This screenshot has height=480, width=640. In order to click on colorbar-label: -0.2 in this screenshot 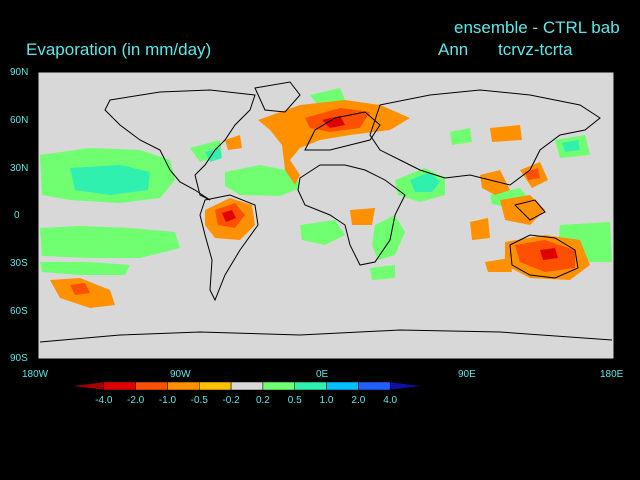, I will do `click(231, 400)`.